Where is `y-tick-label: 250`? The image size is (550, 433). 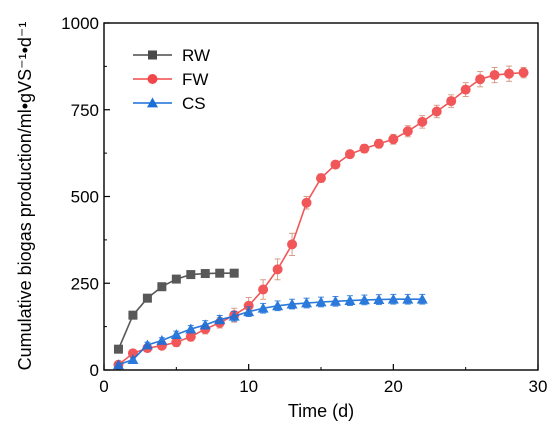 y-tick-label: 250 is located at coordinates (85, 283).